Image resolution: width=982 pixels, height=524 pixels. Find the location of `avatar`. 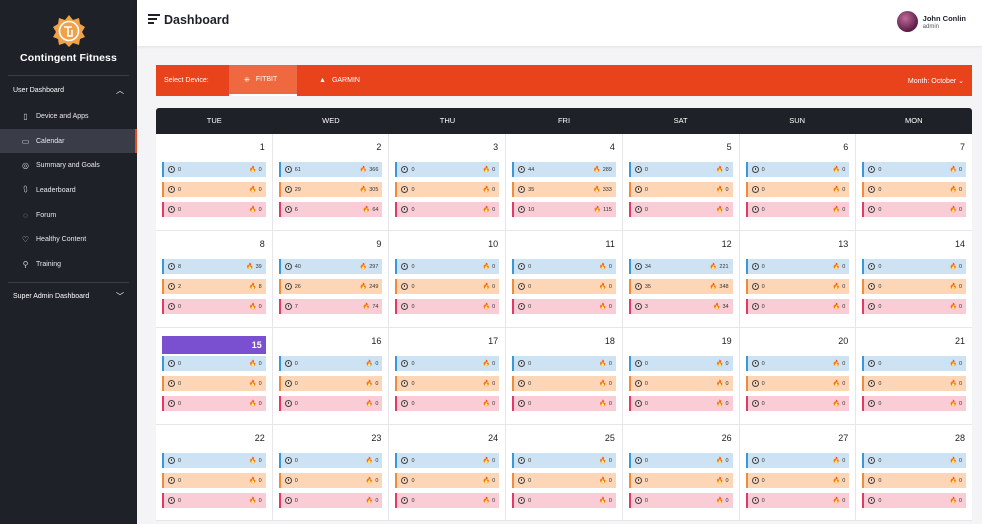

avatar is located at coordinates (907, 21).